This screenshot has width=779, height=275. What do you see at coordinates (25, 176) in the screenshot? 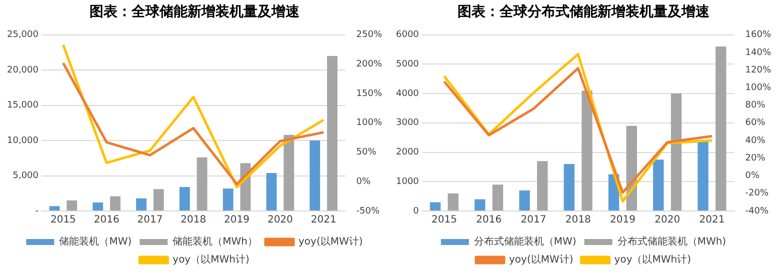
I see `y-tick-label: 5,000` at bounding box center [25, 176].